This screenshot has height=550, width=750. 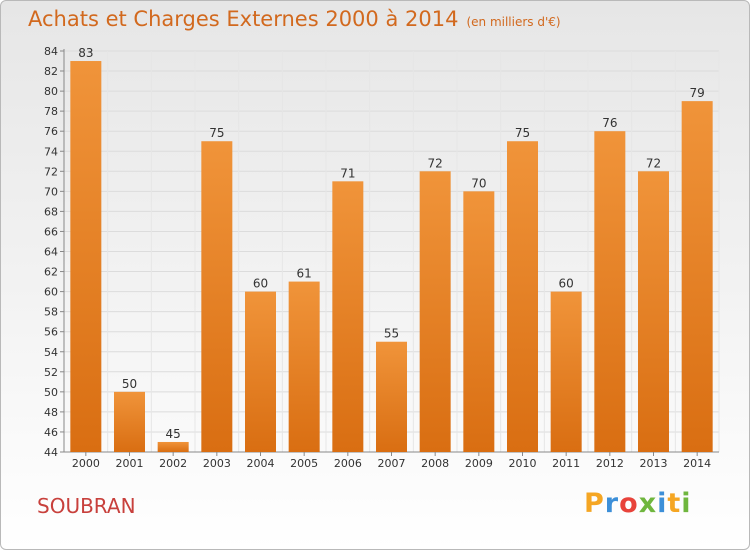 What do you see at coordinates (85, 53) in the screenshot?
I see `data-label: 83` at bounding box center [85, 53].